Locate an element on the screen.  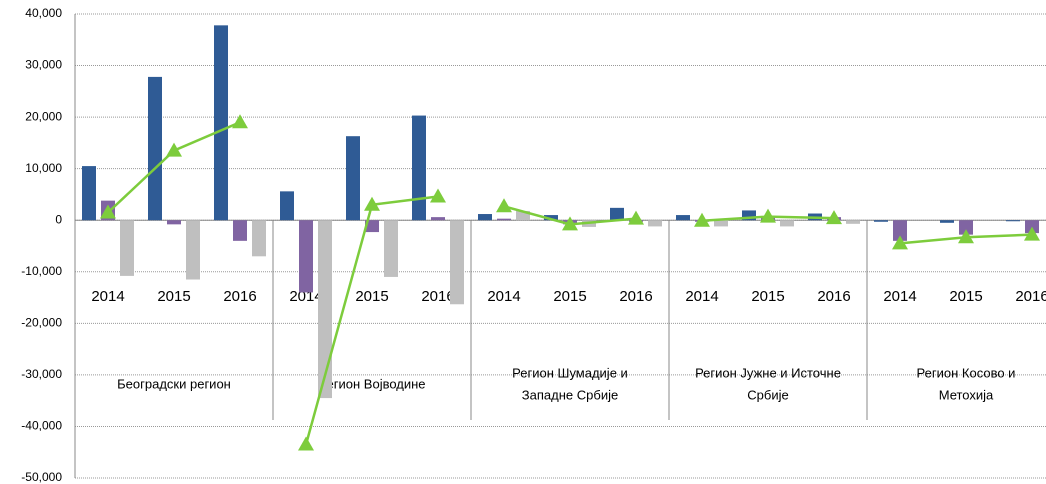
y-tick-label: 10,000 is located at coordinates (43, 168).